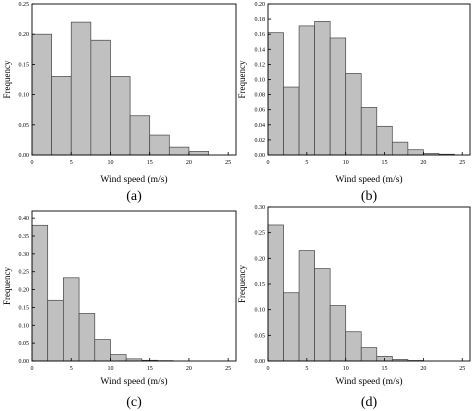 The image size is (474, 411). What do you see at coordinates (134, 196) in the screenshot?
I see `panel-label: (a)` at bounding box center [134, 196].